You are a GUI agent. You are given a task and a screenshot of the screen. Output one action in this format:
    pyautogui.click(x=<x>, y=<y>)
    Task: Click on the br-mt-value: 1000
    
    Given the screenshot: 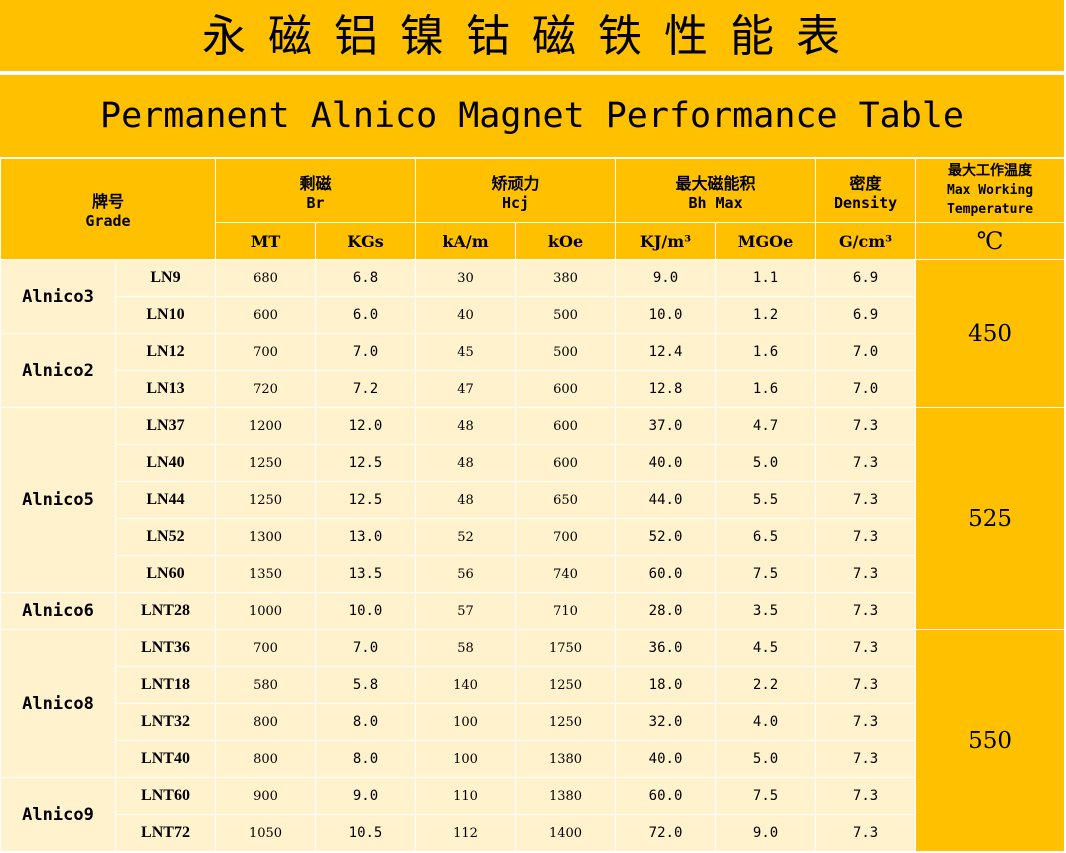 What is the action you would take?
    pyautogui.click(x=265, y=611)
    